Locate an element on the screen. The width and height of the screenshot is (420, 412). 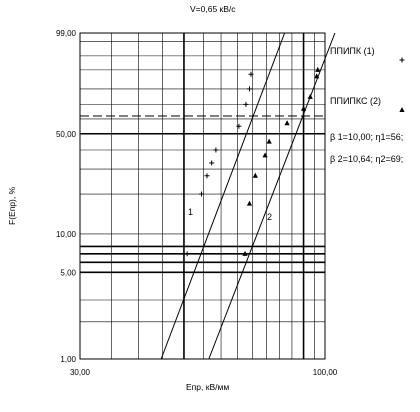
y-tick-label: 50,00 is located at coordinates (66, 134).